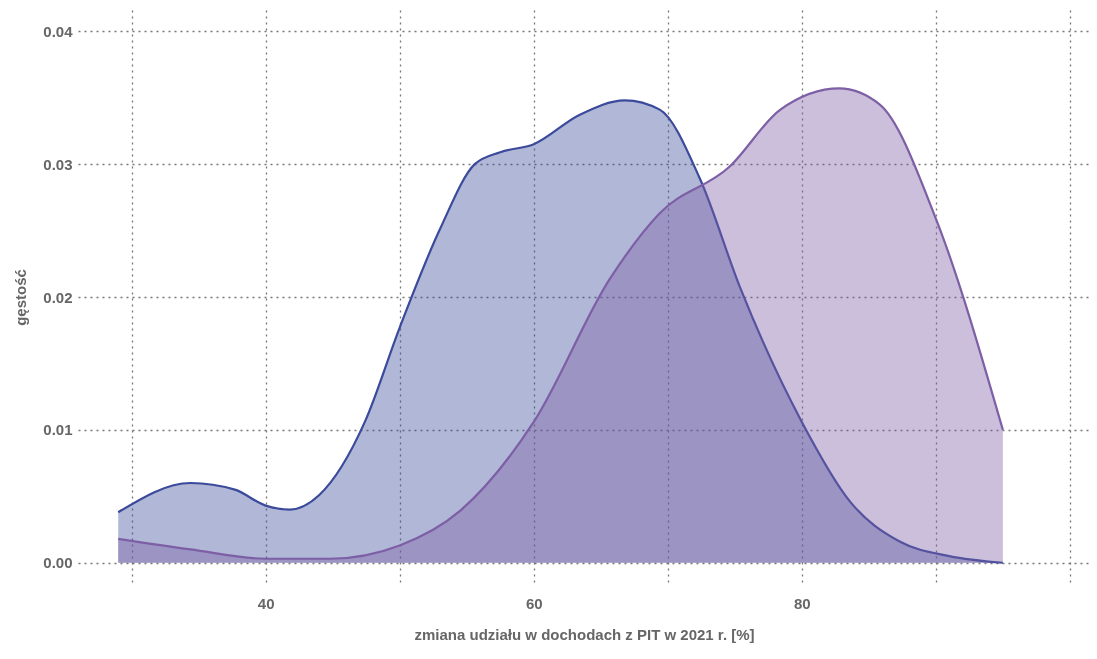 The image size is (1097, 659). Describe the element at coordinates (58, 164) in the screenshot. I see `y-tick-label: 0.03` at that location.